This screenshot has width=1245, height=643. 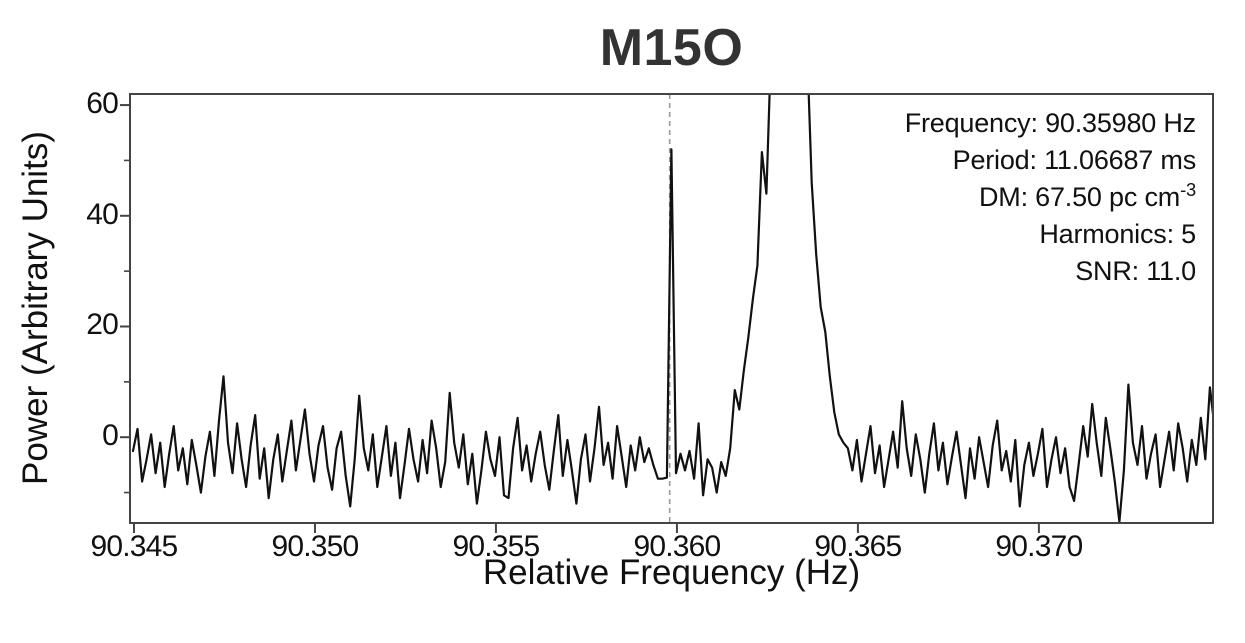 What do you see at coordinates (110, 436) in the screenshot?
I see `y-tick-label: 0` at bounding box center [110, 436].